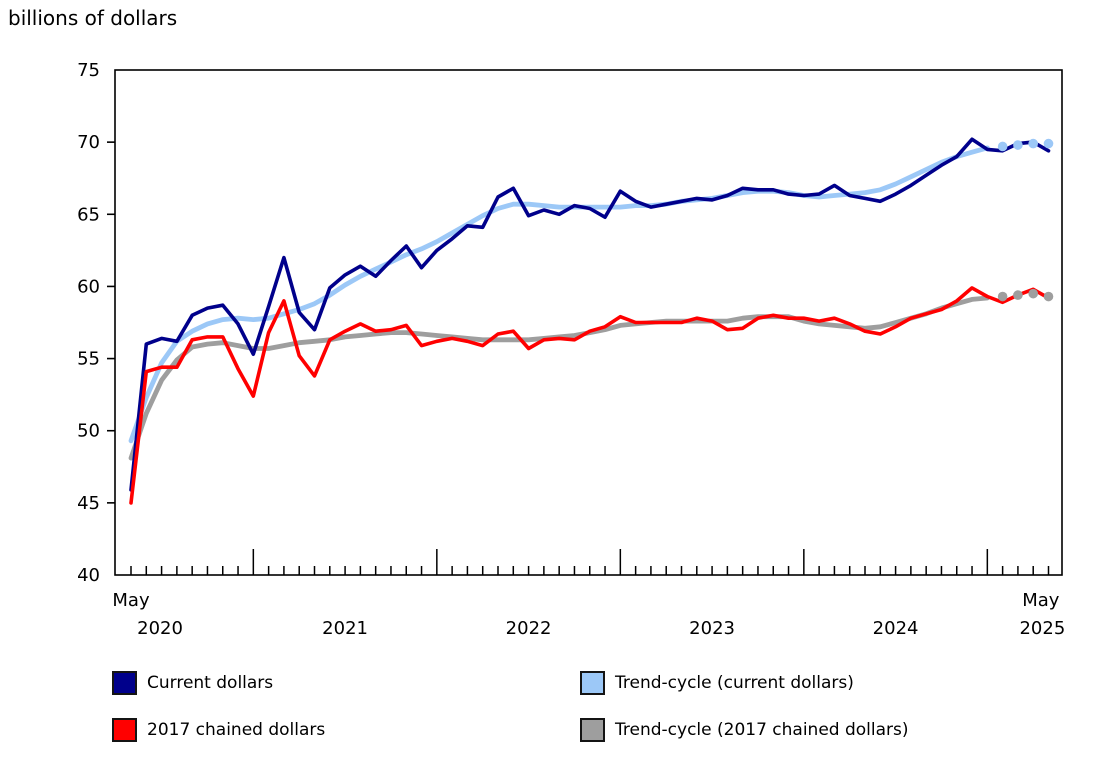  What do you see at coordinates (88, 214) in the screenshot?
I see `y-axis-tick-label: 65` at bounding box center [88, 214].